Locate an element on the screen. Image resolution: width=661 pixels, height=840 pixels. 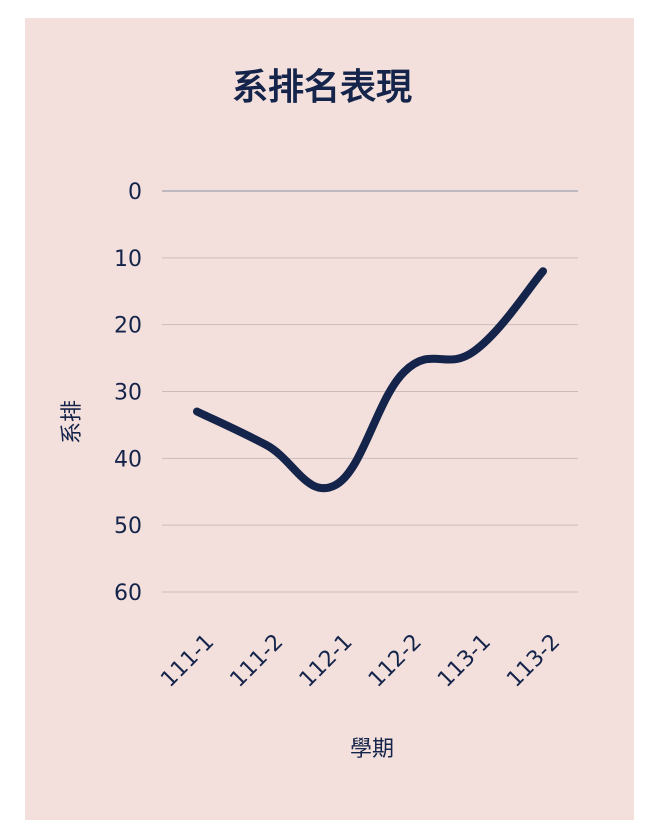
y-tick-label: 20 is located at coordinates (128, 326).